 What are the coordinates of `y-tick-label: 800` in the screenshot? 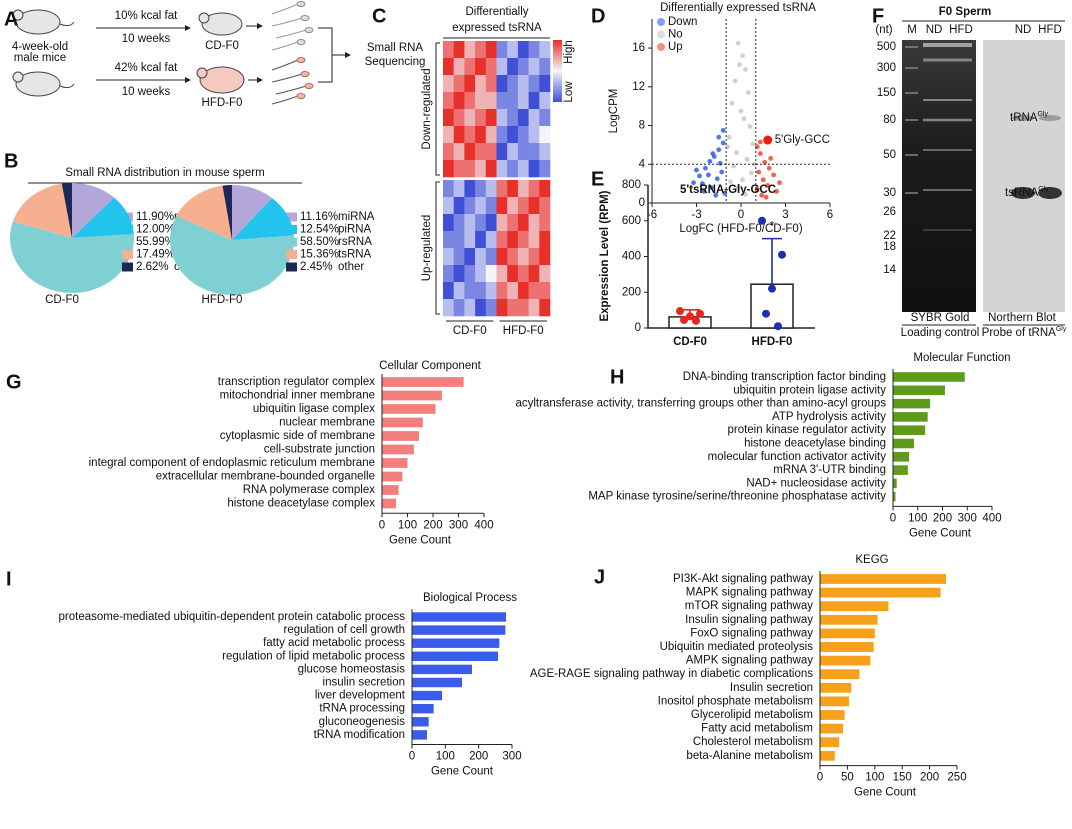 It's located at (631, 185).